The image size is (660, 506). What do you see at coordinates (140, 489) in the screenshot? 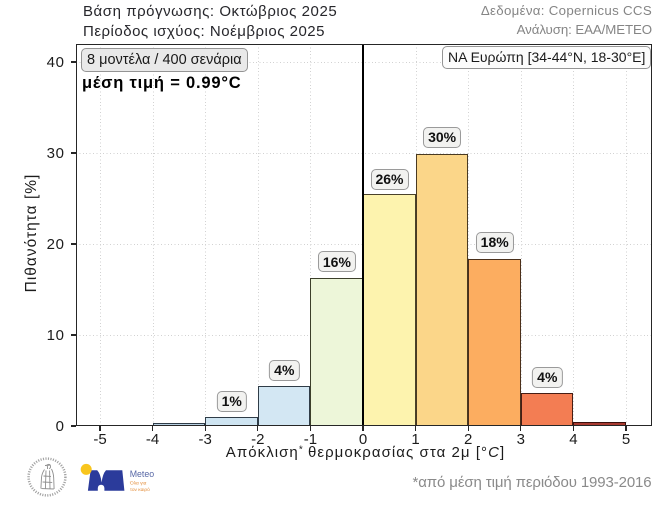
I see `svg-text: τον καιρό` at bounding box center [140, 489].